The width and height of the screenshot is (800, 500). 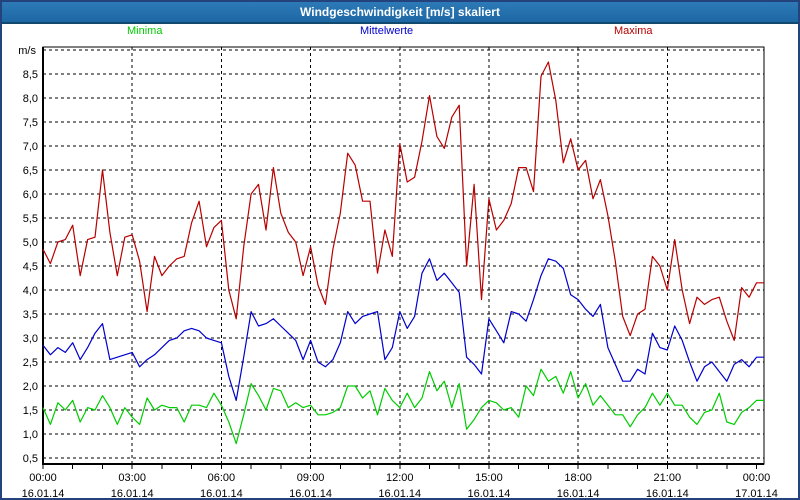 I want to click on y-tick-label: 8,0, so click(x=30, y=99).